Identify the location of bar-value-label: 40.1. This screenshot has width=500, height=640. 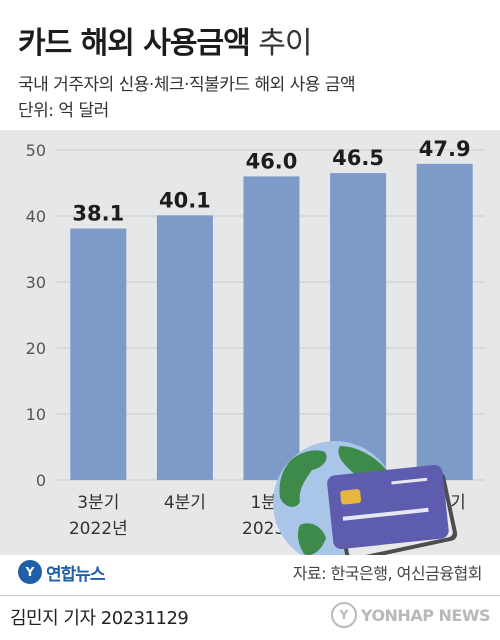
(185, 200).